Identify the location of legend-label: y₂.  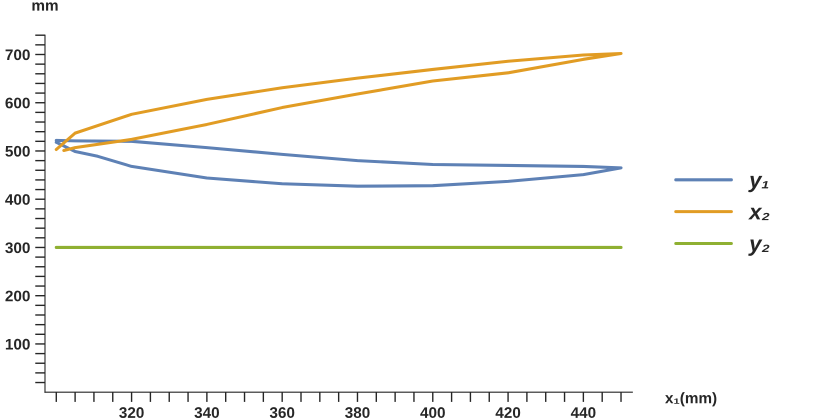
(759, 248).